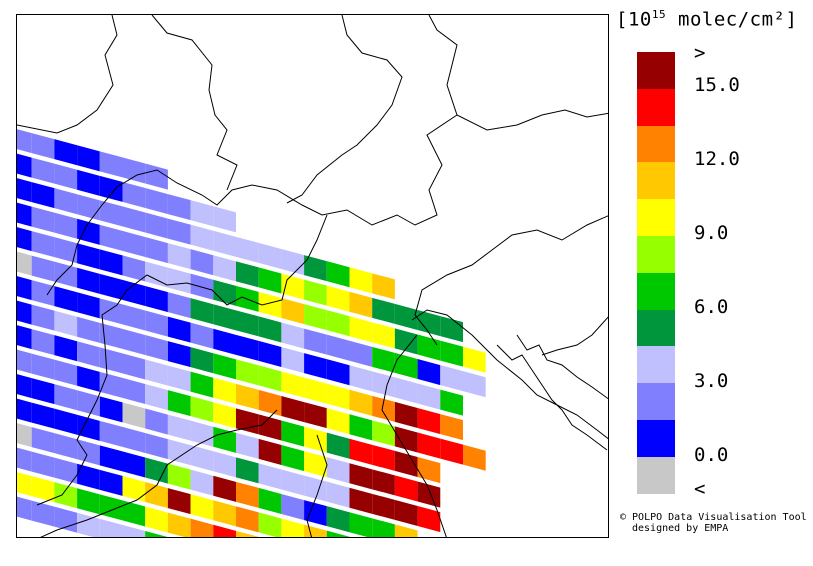 The image size is (813, 566). I want to click on legend-tick-label: 9.0, so click(711, 233).